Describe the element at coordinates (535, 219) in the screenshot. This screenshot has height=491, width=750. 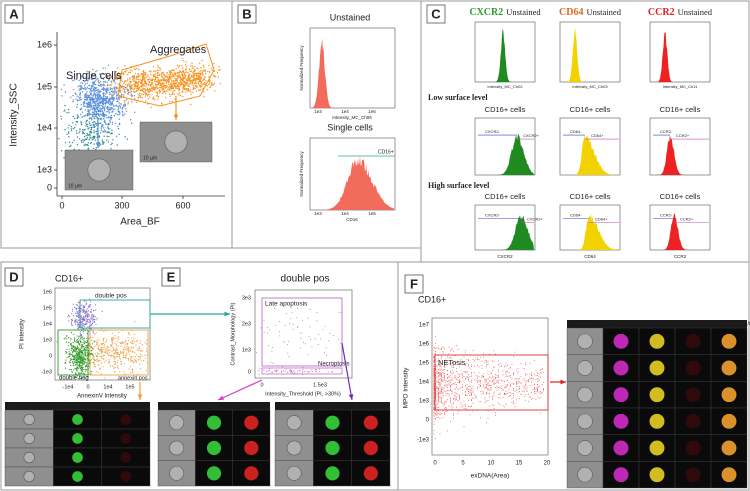
I see `gate-label: CXCR2+` at that location.